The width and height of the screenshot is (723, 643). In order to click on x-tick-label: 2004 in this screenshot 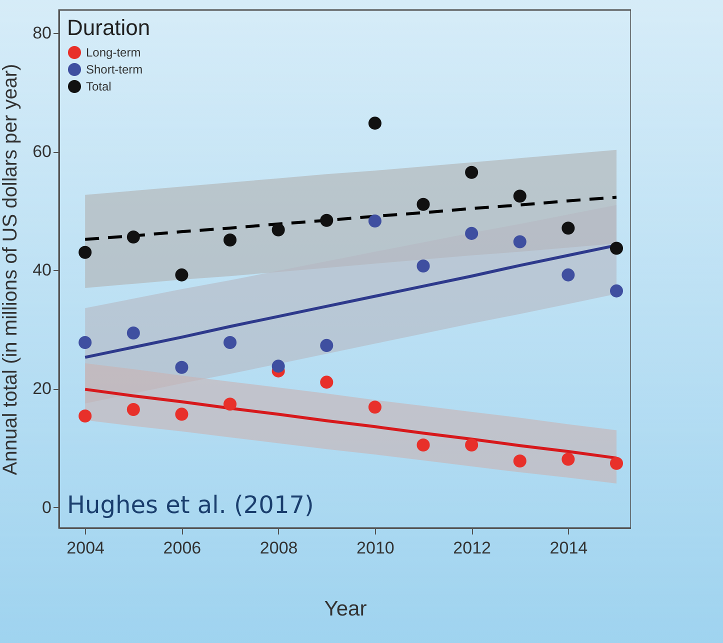, I will do `click(85, 548)`.